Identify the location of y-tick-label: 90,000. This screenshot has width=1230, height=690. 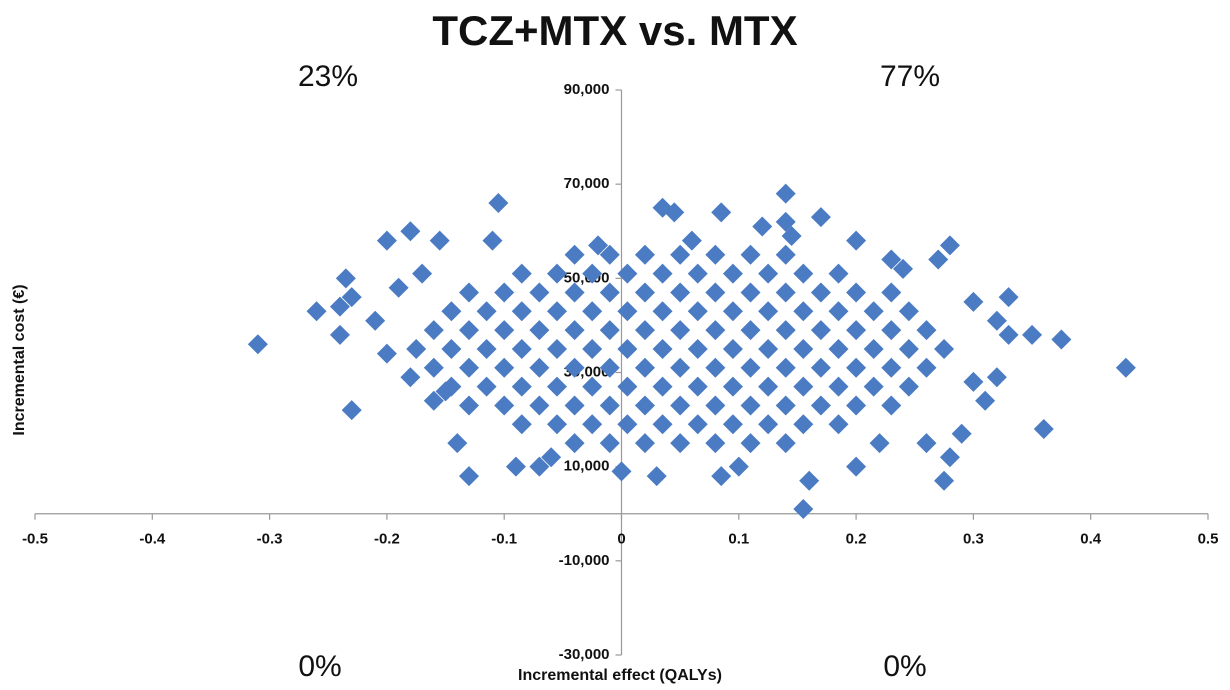
(587, 89).